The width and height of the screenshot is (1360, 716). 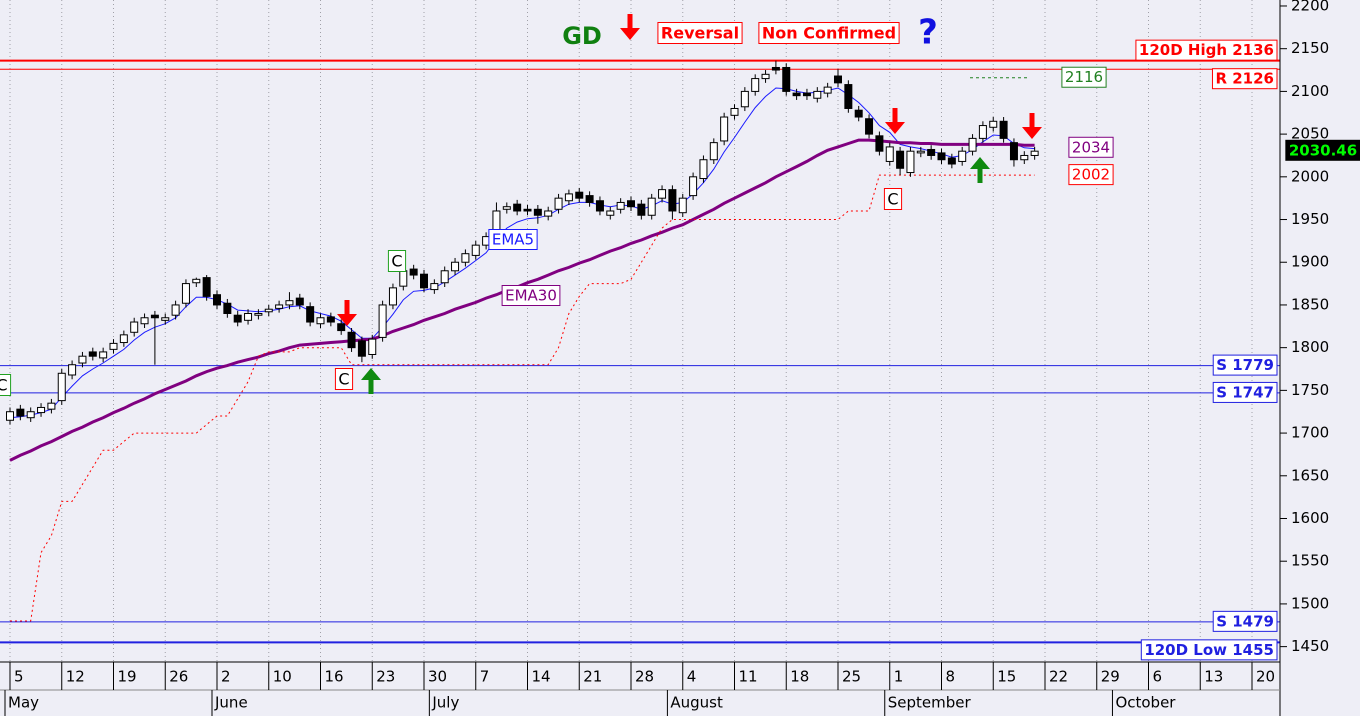 What do you see at coordinates (1310, 561) in the screenshot?
I see `y-tick-label: 1550` at bounding box center [1310, 561].